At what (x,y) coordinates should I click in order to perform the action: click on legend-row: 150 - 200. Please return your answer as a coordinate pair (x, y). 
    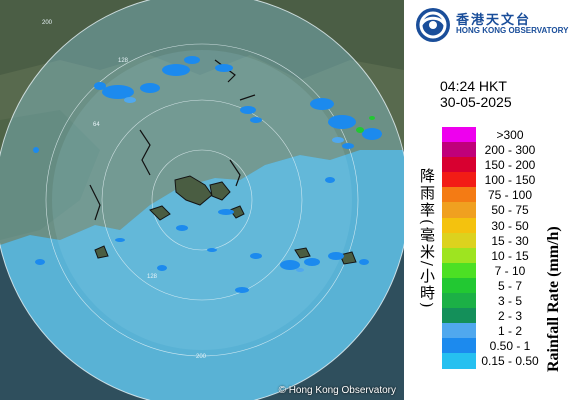
    Looking at the image, I should click on (507, 165).